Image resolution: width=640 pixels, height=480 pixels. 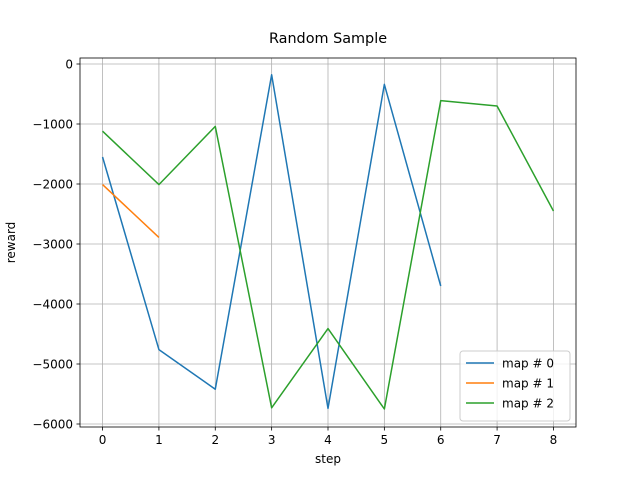 What do you see at coordinates (52, 424) in the screenshot?
I see `y-tick-label: −6000` at bounding box center [52, 424].